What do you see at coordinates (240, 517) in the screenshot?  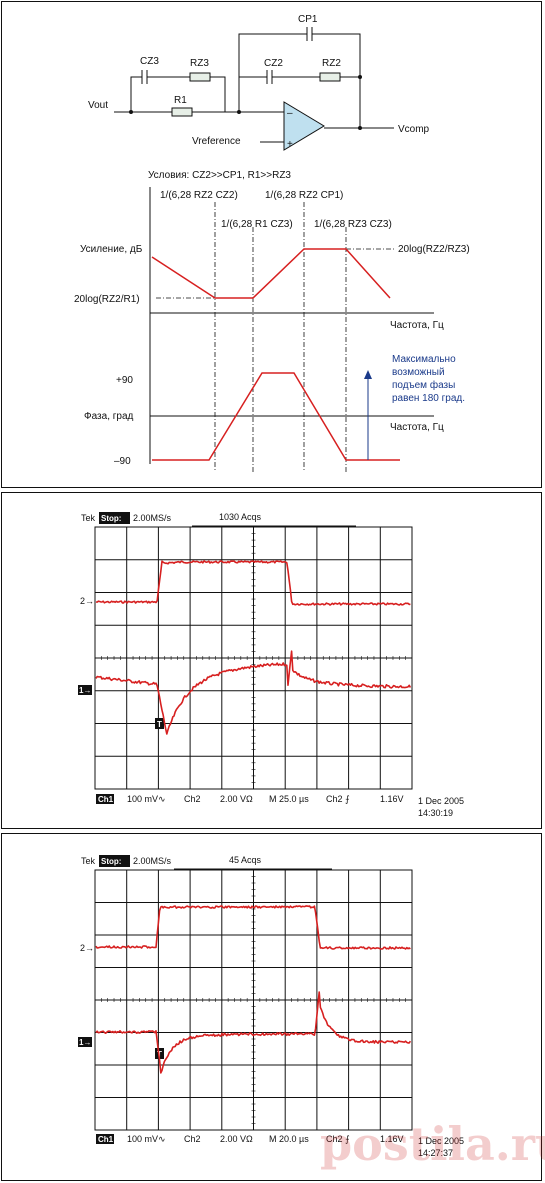 I see `scope1-acqs: 1030 Acqs` at bounding box center [240, 517].